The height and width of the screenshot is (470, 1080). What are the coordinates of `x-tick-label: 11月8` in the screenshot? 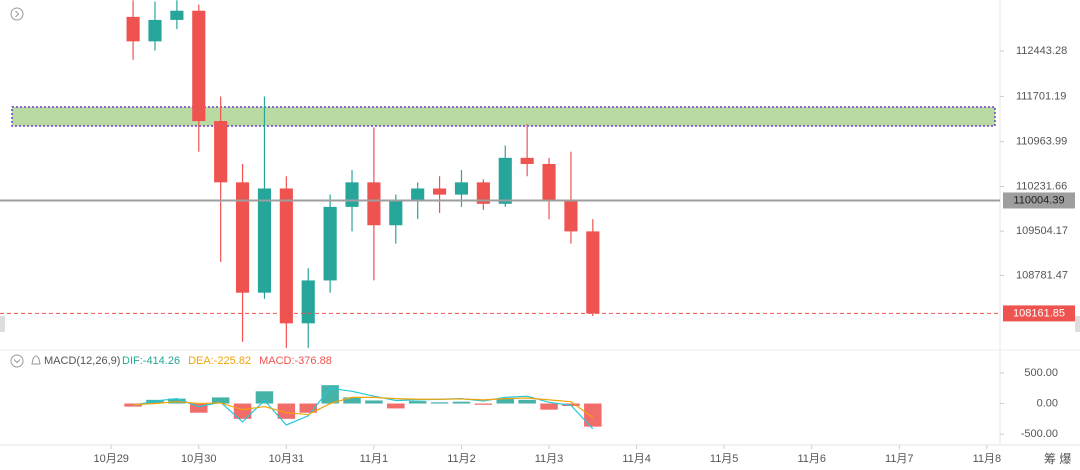 It's located at (987, 459).